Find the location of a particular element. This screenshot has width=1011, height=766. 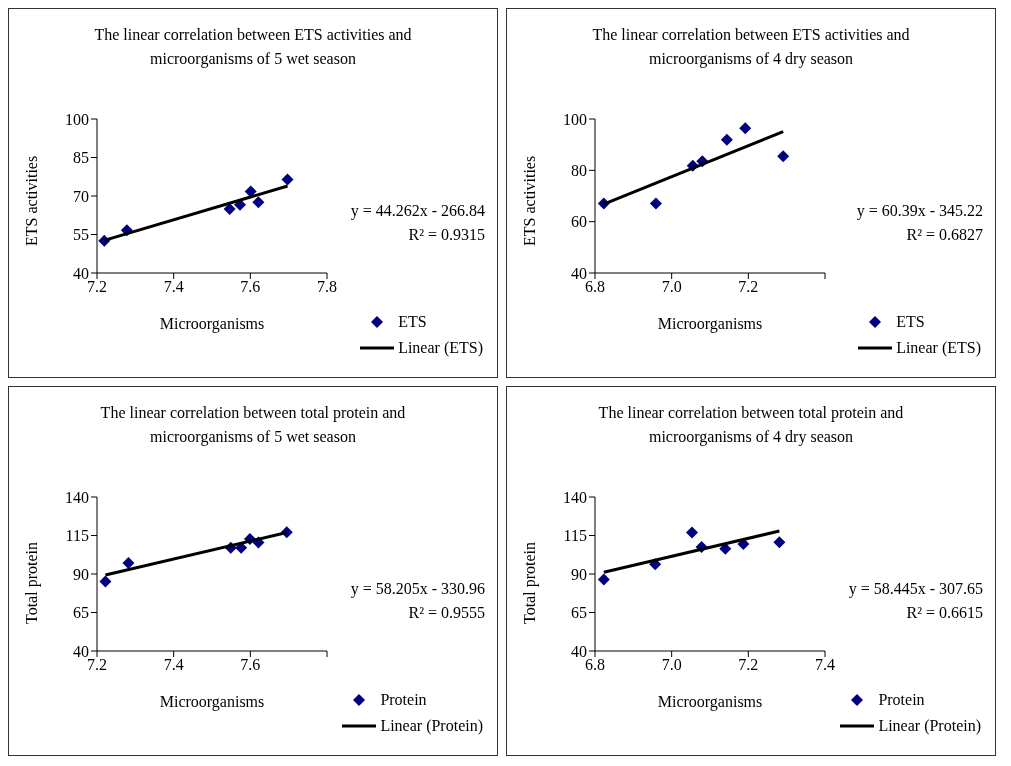

y-tick-label: 85 is located at coordinates (81, 158).